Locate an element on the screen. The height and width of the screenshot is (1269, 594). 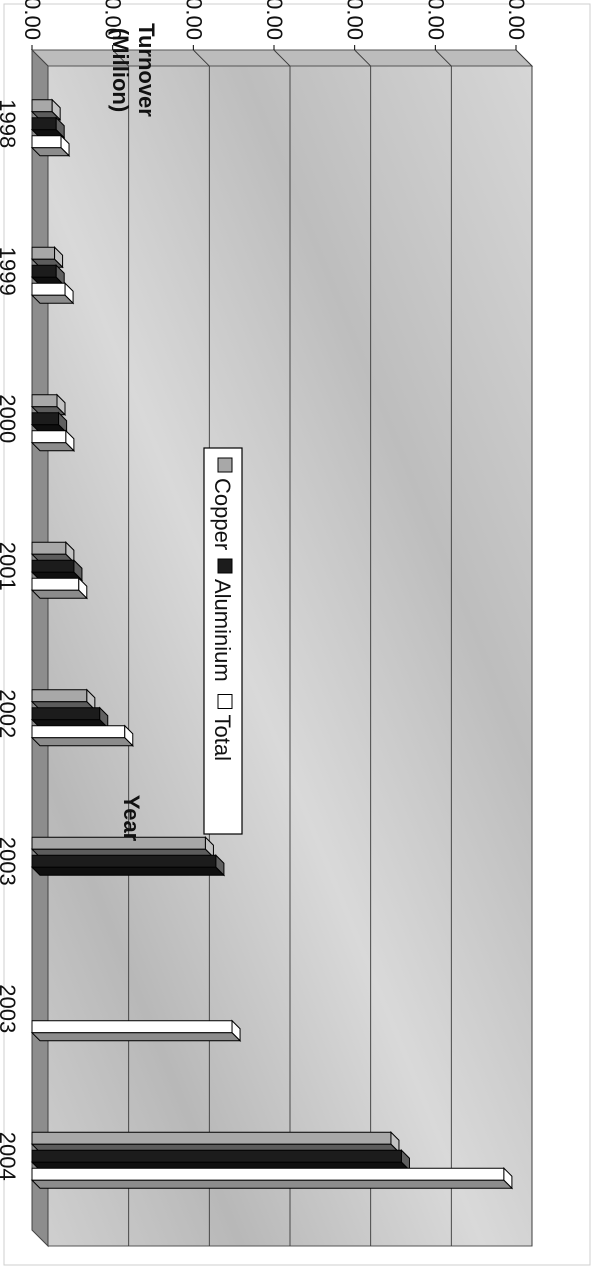
x-tick-label: 2001 is located at coordinates (10, 566).